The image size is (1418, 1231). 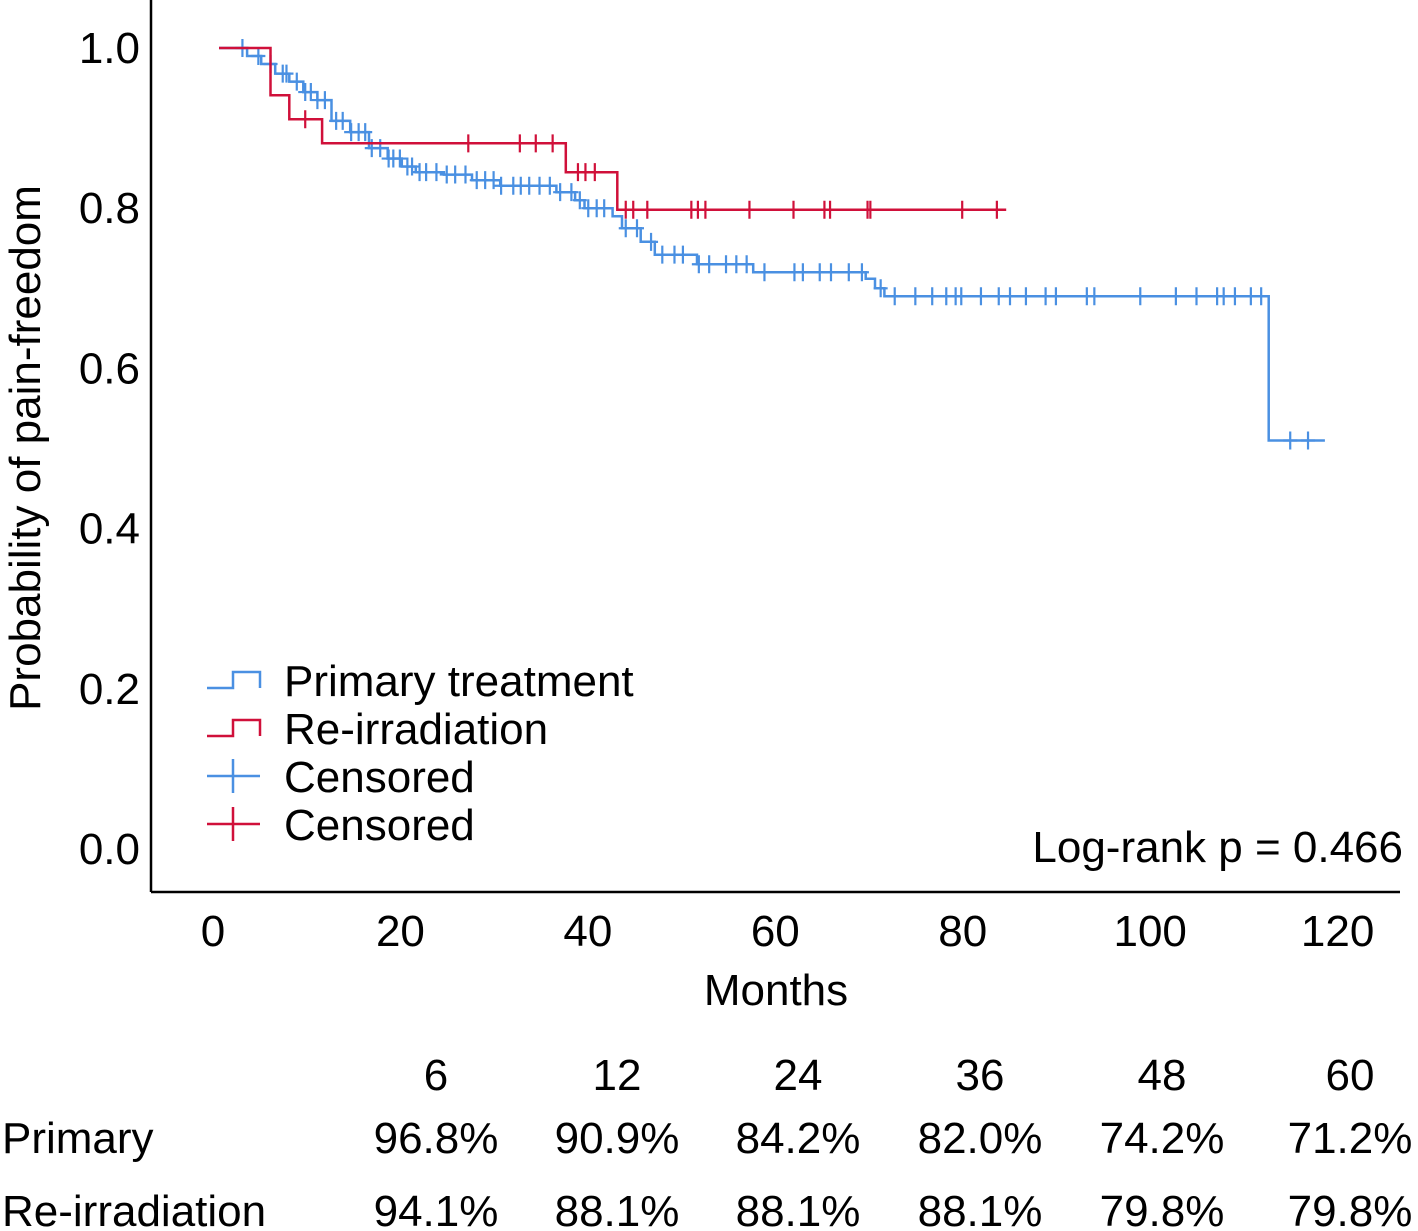 I want to click on legend-item: Re-irradiation, so click(x=377, y=729).